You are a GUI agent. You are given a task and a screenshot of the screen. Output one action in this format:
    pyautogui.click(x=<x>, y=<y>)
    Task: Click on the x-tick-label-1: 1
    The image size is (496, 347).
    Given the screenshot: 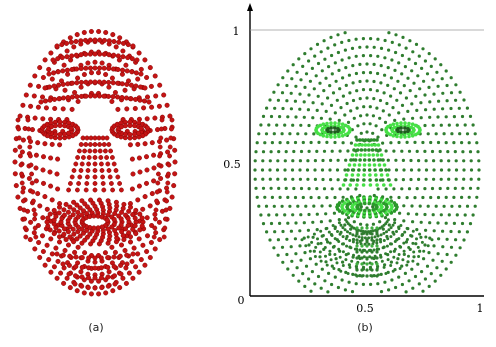 What is the action you would take?
    pyautogui.click(x=480, y=308)
    